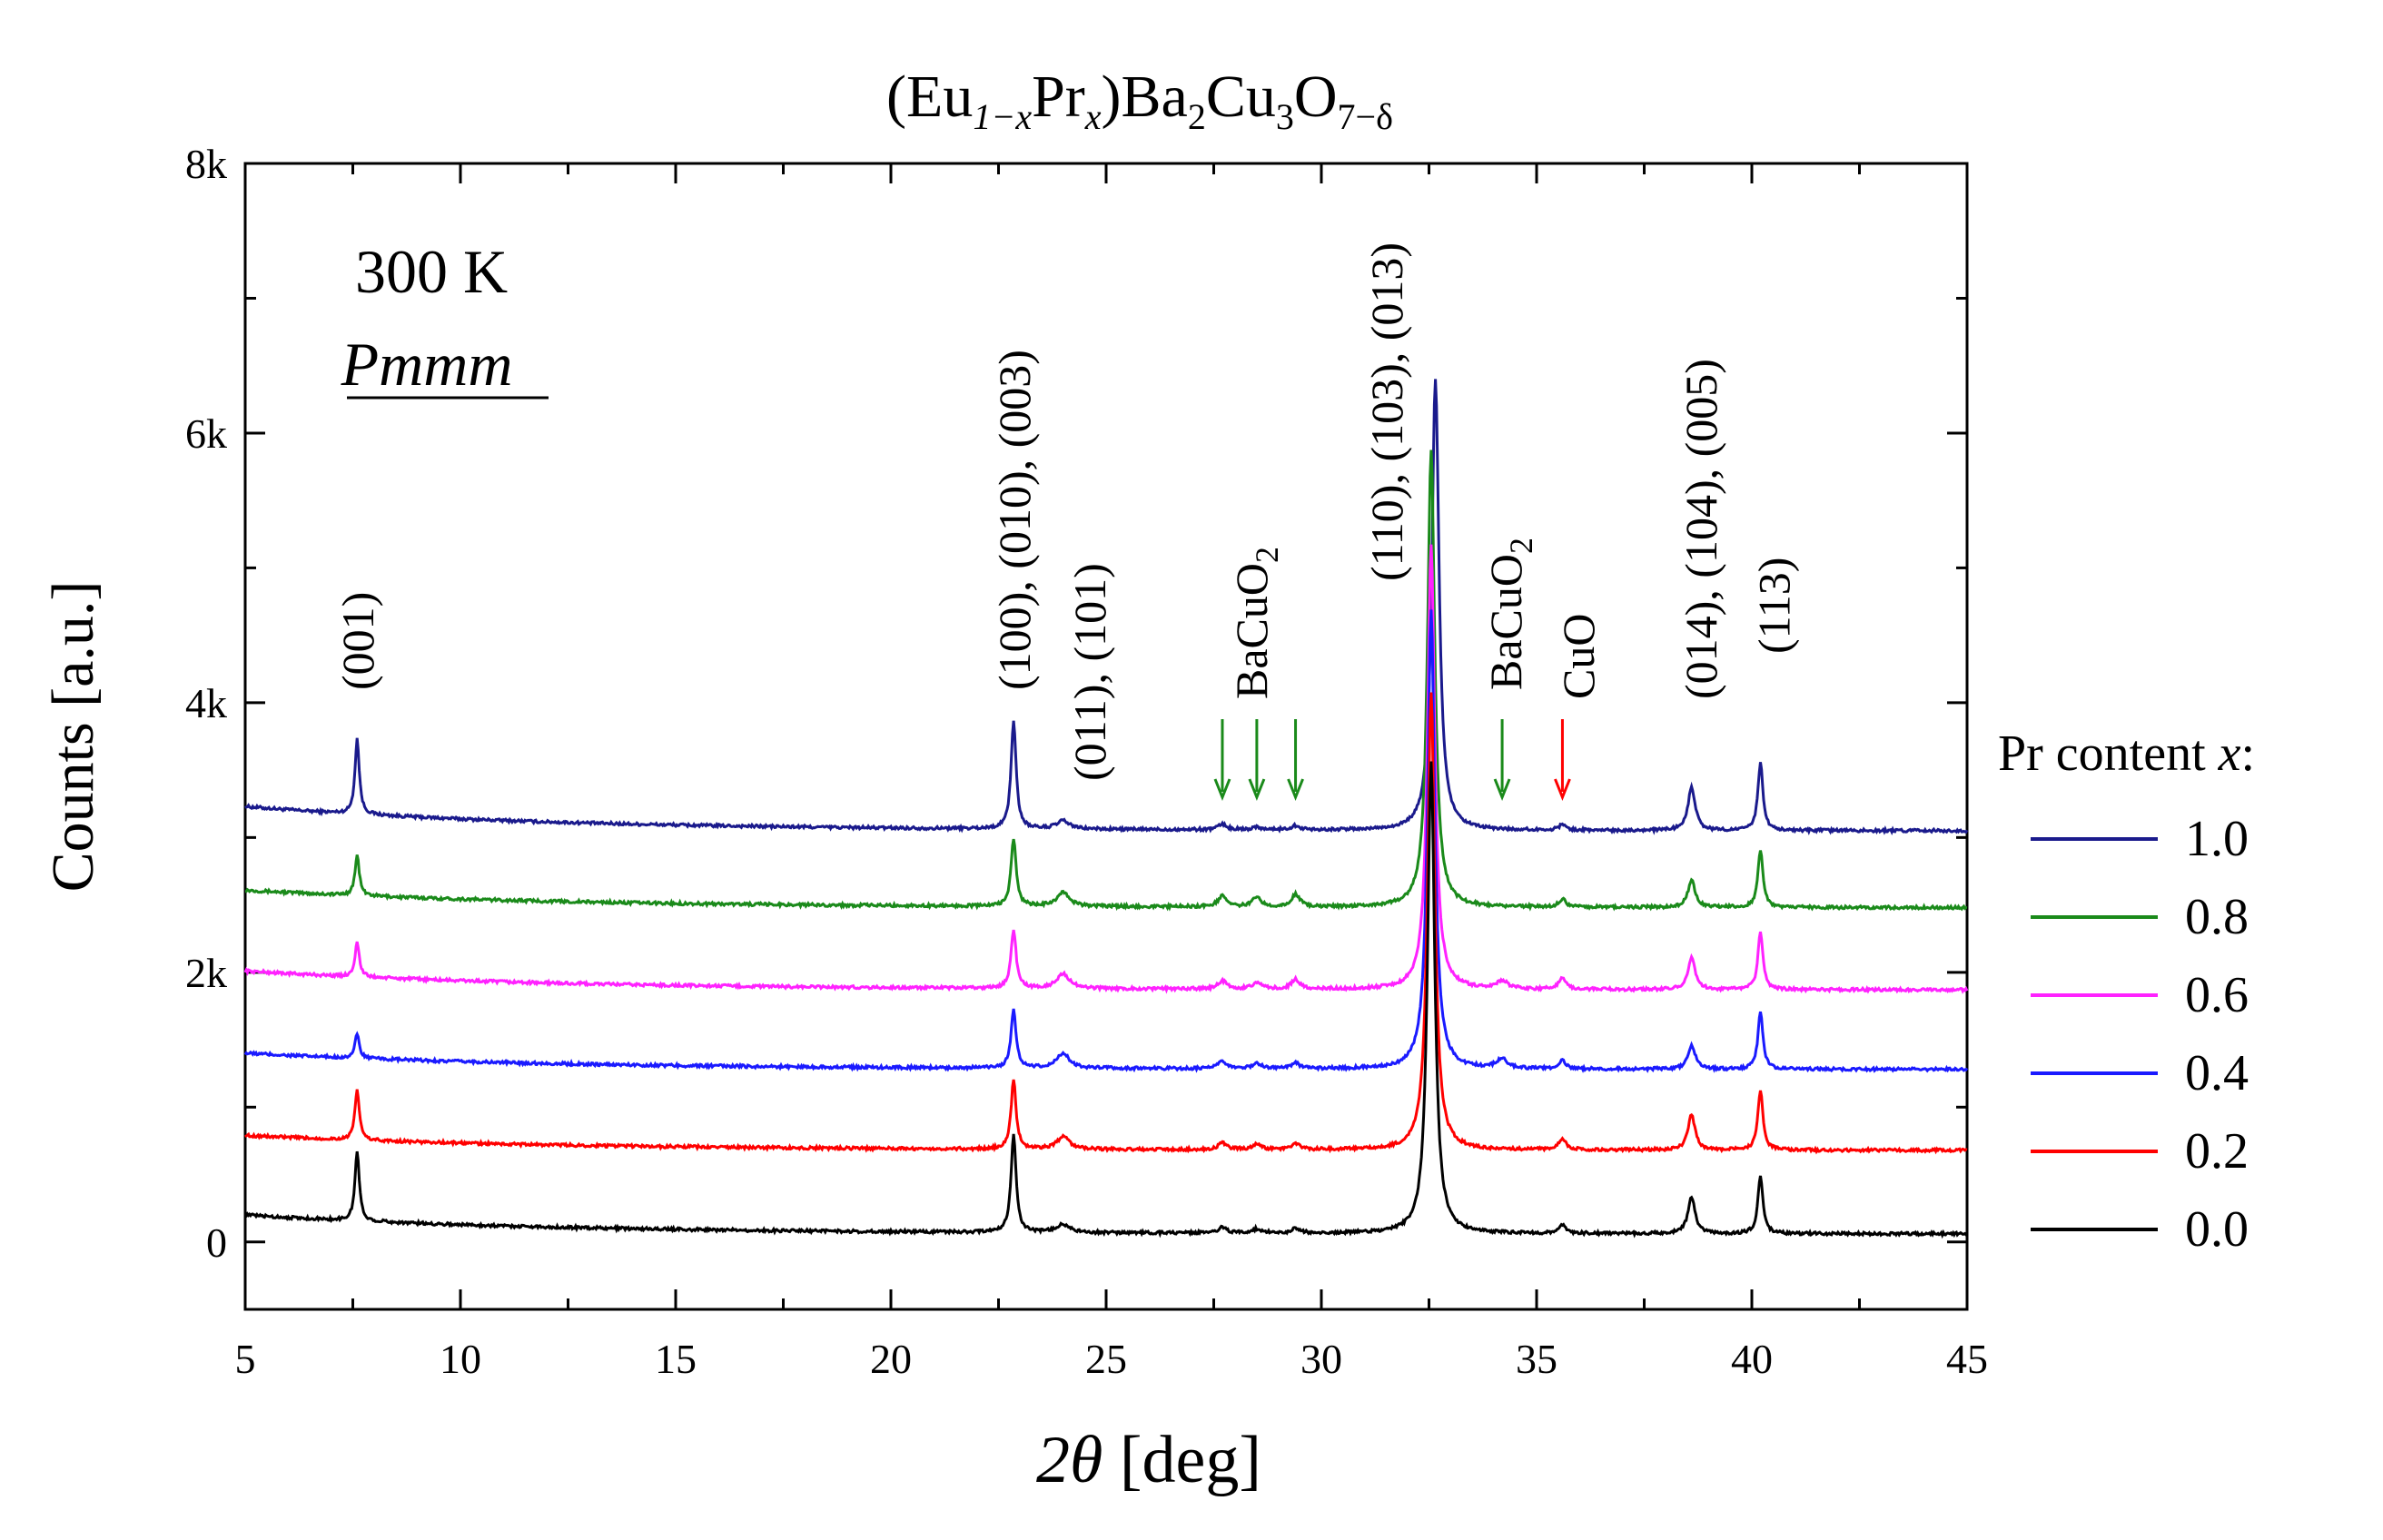  What do you see at coordinates (1014, 520) in the screenshot?
I see `peak-label: (100), (010), (003)` at bounding box center [1014, 520].